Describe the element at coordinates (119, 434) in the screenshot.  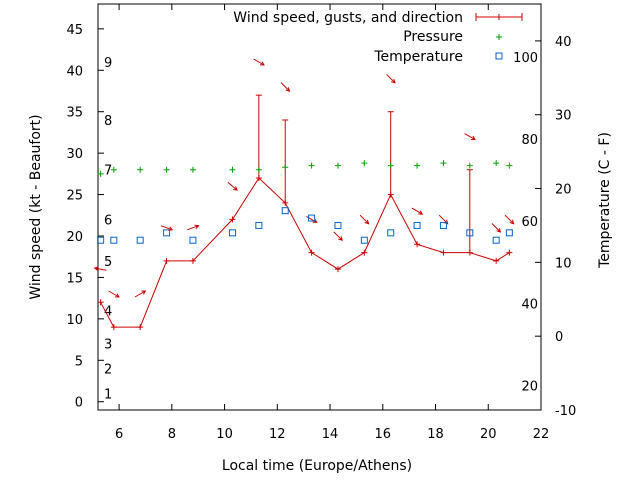
I see `x-tick-label: 6` at that location.